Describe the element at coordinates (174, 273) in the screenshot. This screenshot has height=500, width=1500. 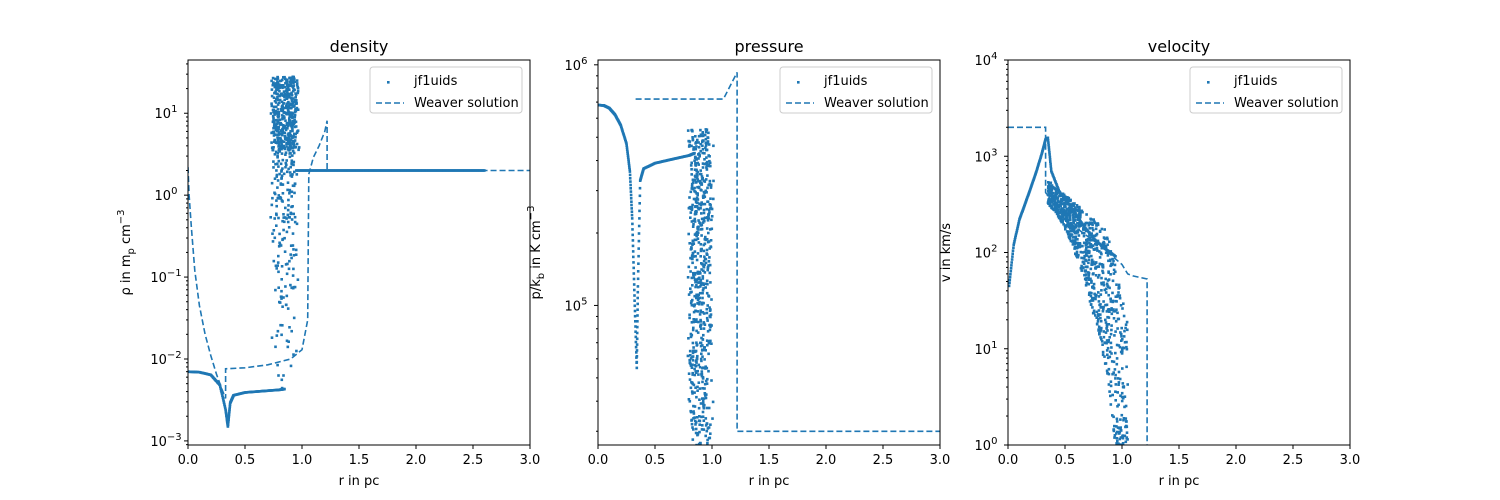
I see `y-tick-exponent: −1` at that location.